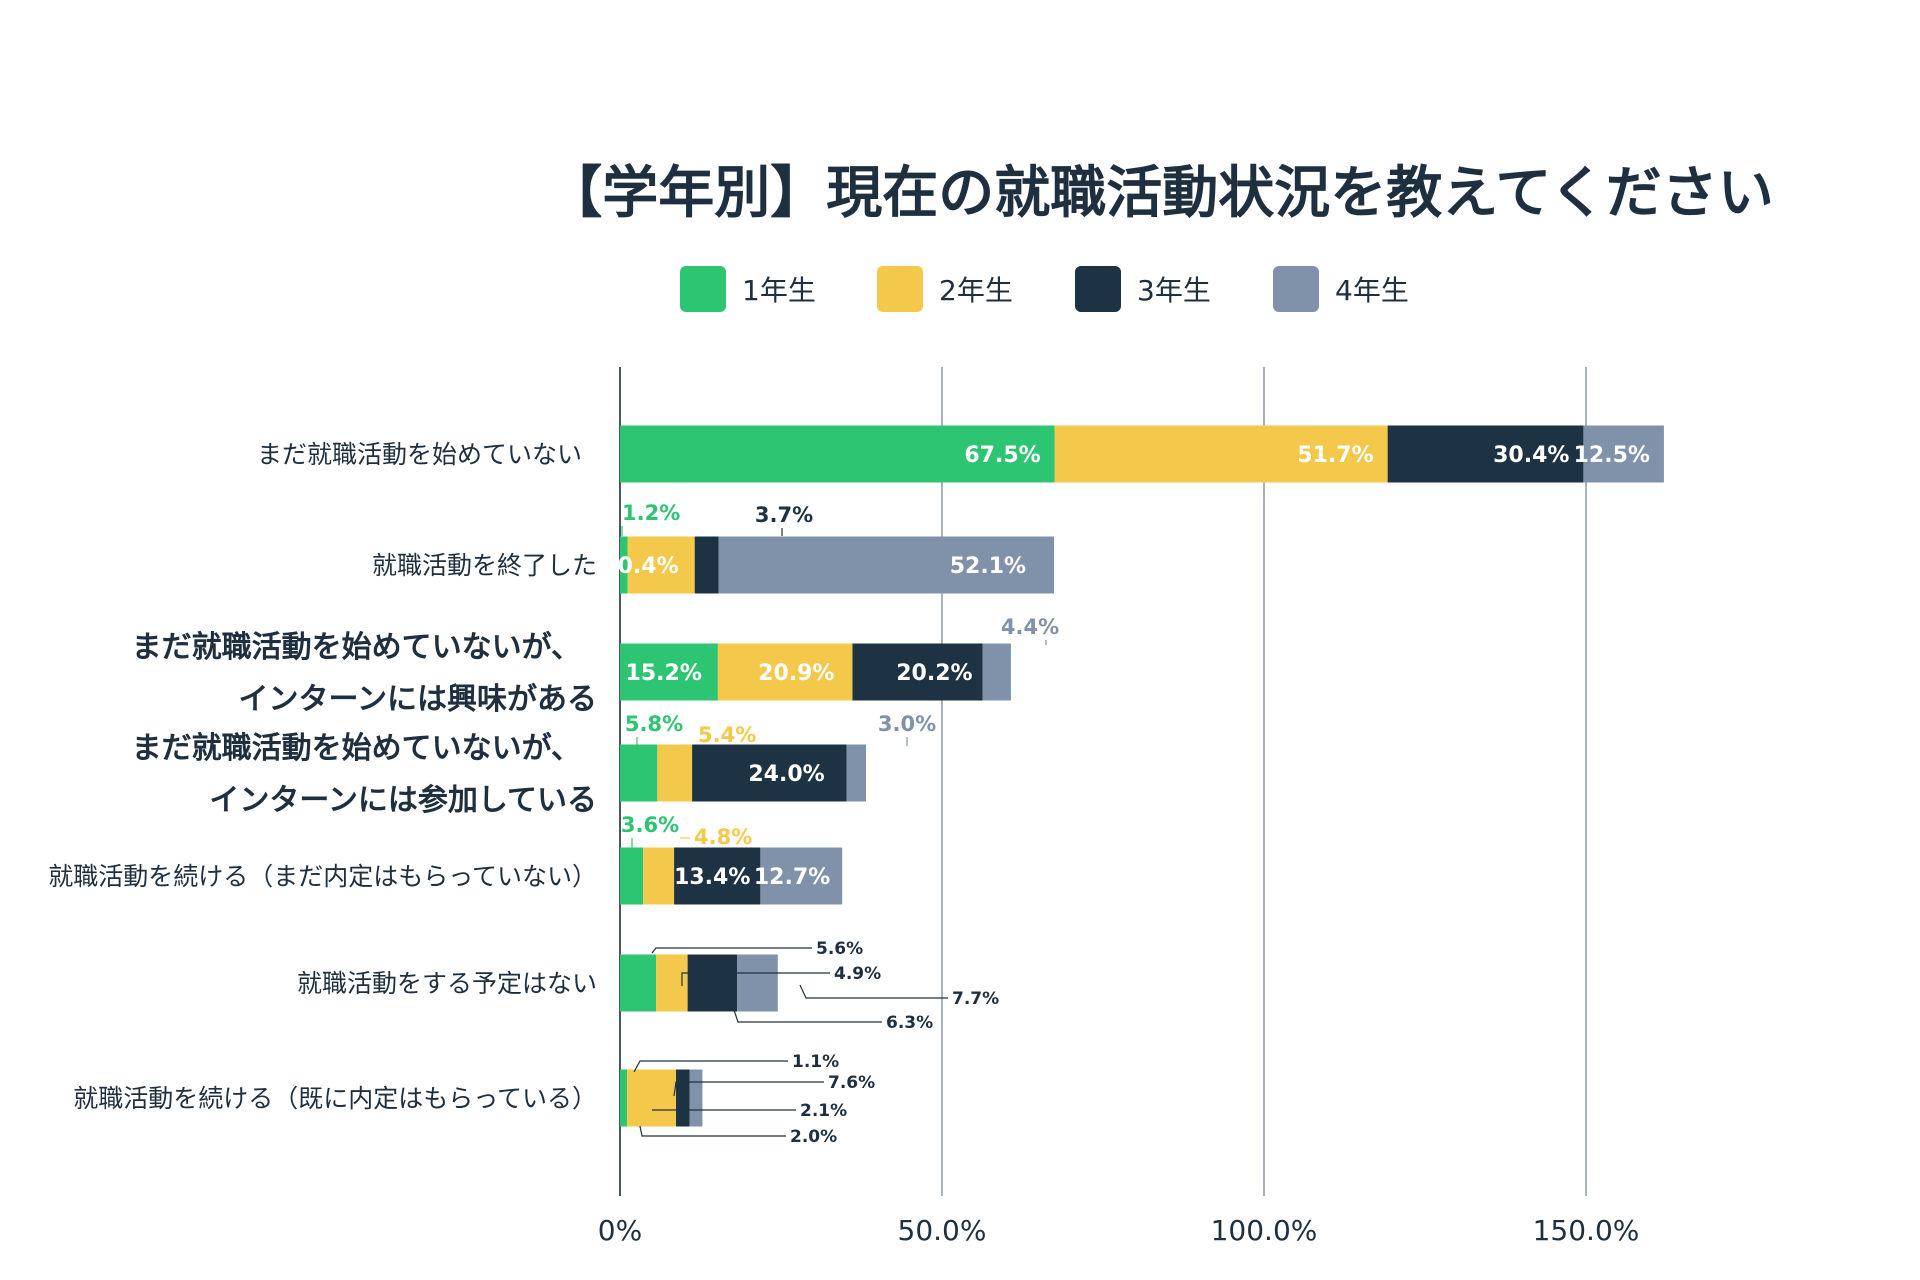  I want to click on x-tick-label: 150.0%, so click(1586, 1230).